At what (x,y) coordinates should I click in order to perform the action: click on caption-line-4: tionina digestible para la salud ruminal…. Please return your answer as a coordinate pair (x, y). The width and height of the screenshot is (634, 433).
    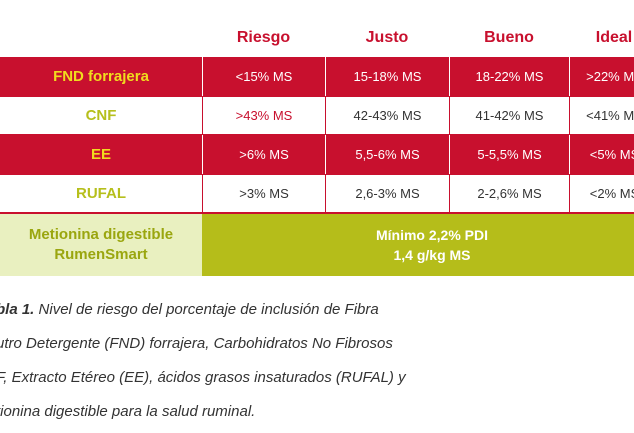
    Looking at the image, I should click on (128, 411).